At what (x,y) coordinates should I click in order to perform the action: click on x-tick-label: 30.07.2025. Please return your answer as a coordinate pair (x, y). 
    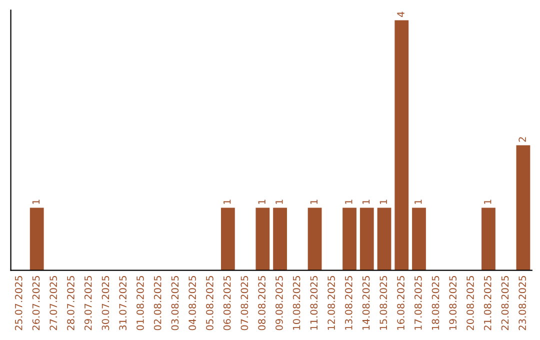
    Looking at the image, I should click on (106, 303).